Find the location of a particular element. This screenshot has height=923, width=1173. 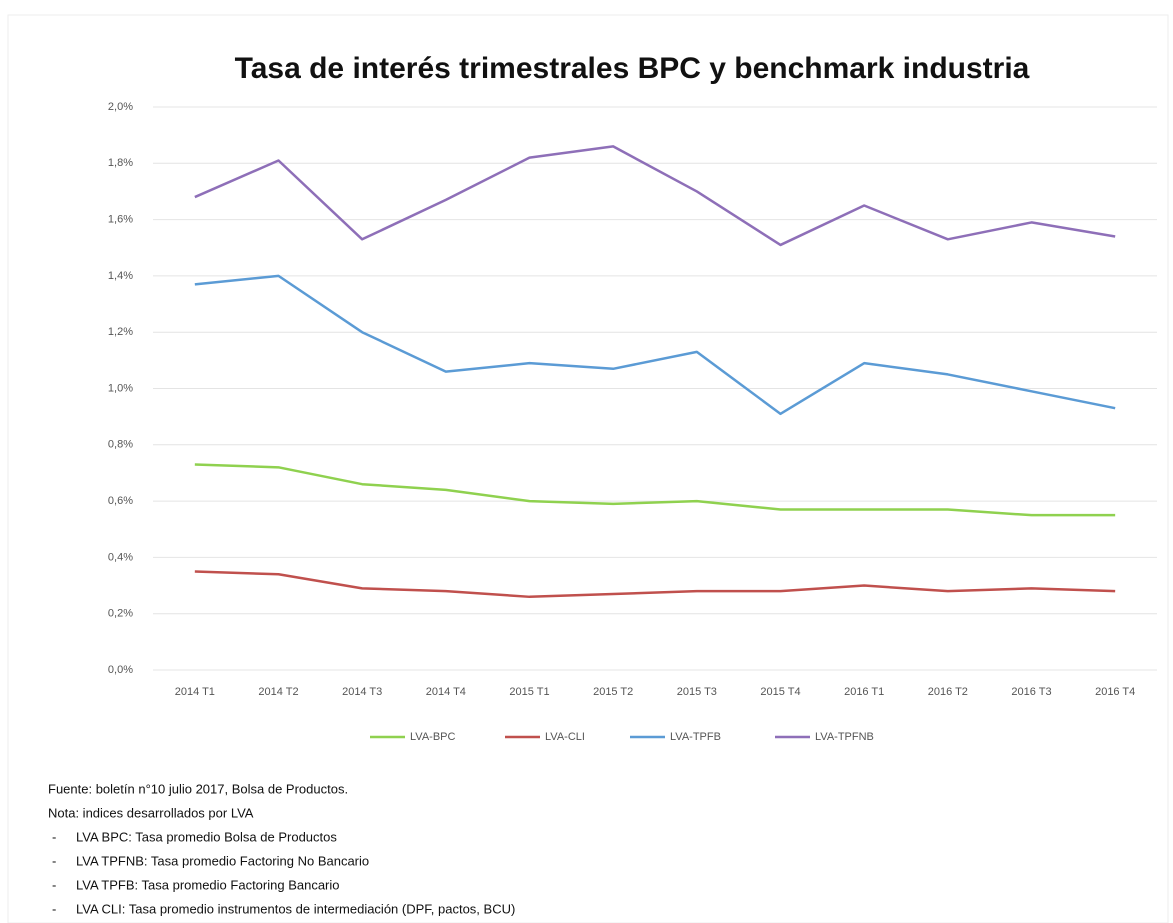

legend-label: LVA-CLI is located at coordinates (565, 737).